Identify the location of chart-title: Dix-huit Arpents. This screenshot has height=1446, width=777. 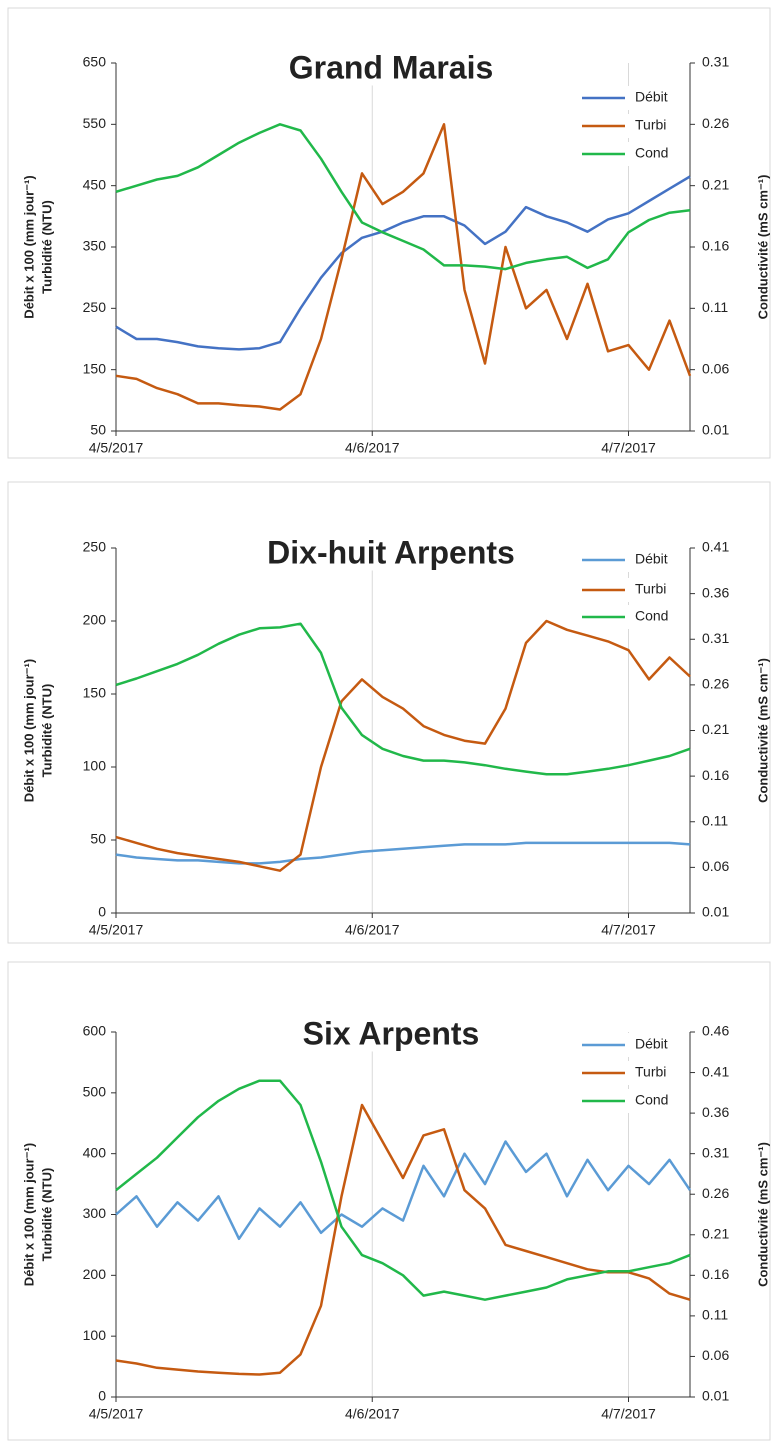
(391, 552).